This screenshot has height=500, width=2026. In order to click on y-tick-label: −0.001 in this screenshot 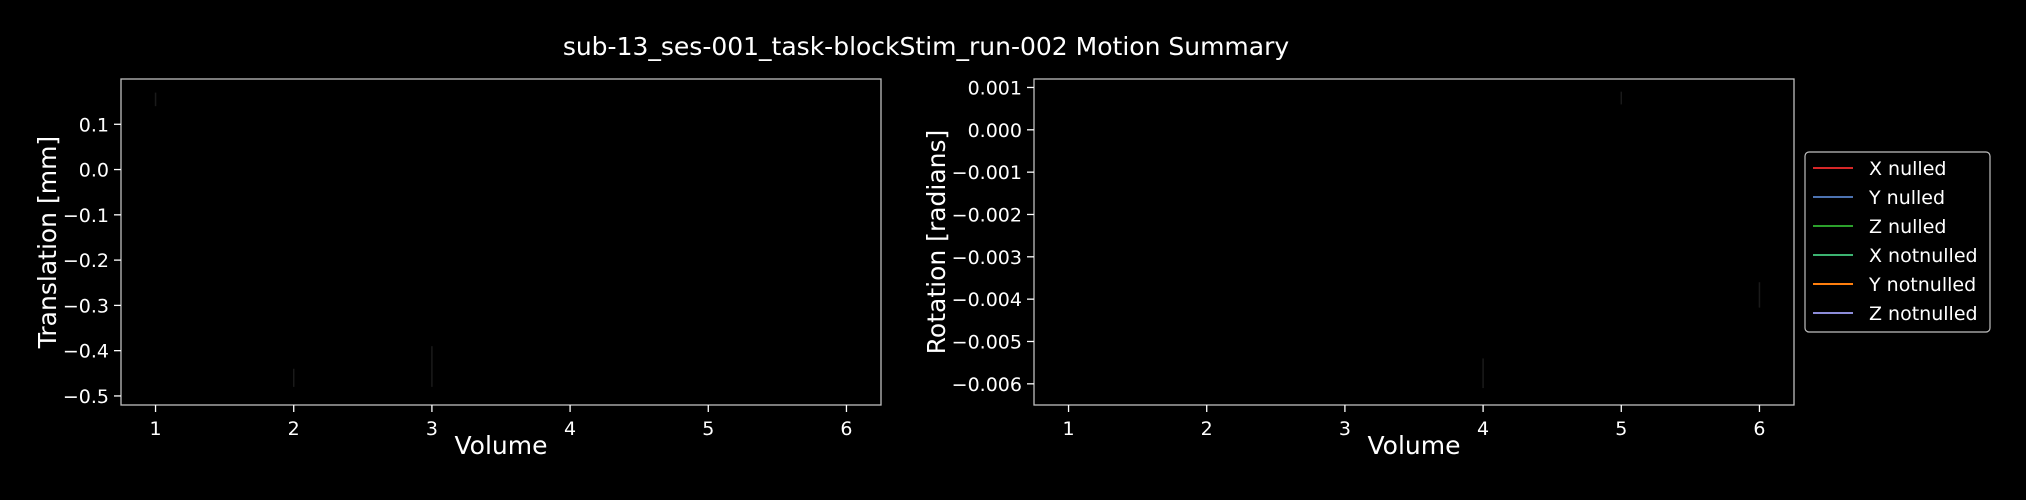, I will do `click(987, 173)`.